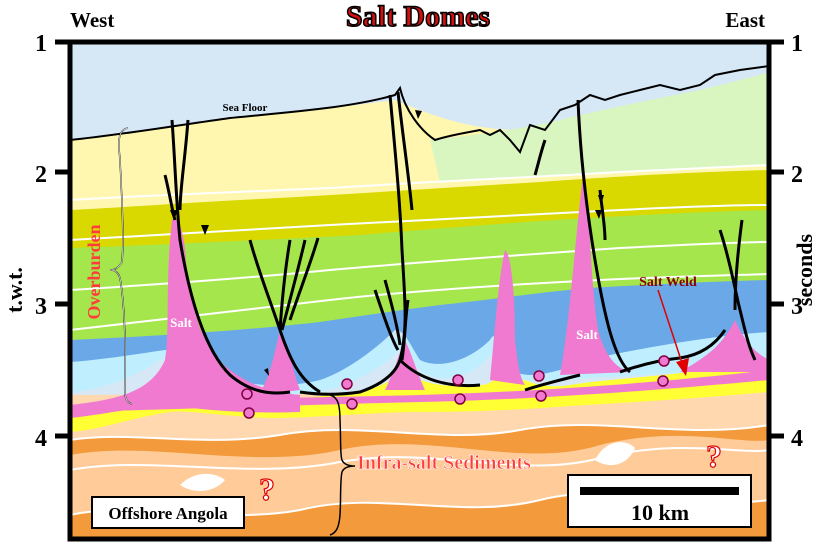  I want to click on infra-salt-band, so click(419, 475).